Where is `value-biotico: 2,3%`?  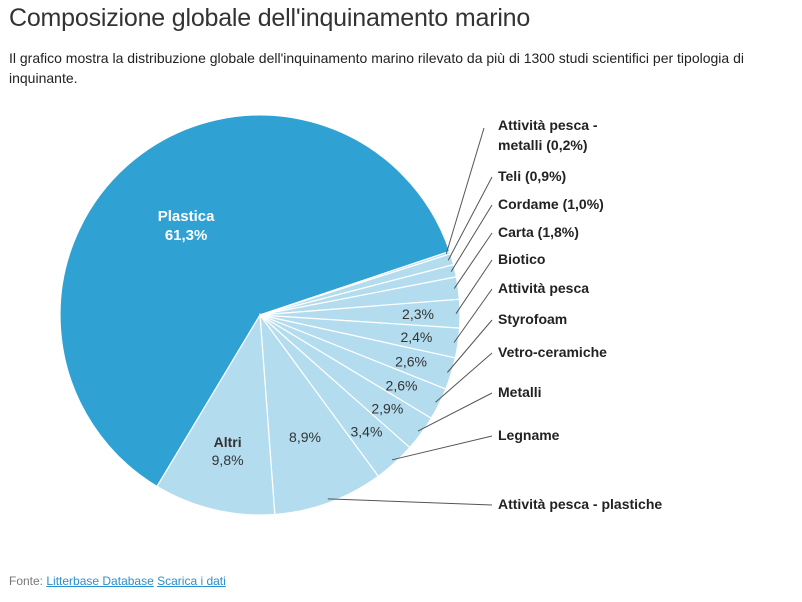
value-biotico: 2,3% is located at coordinates (418, 314).